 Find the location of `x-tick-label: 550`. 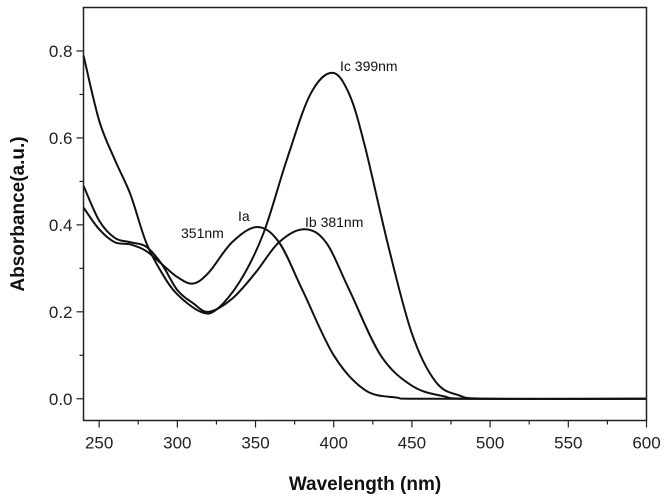

x-tick-label: 550 is located at coordinates (568, 443).